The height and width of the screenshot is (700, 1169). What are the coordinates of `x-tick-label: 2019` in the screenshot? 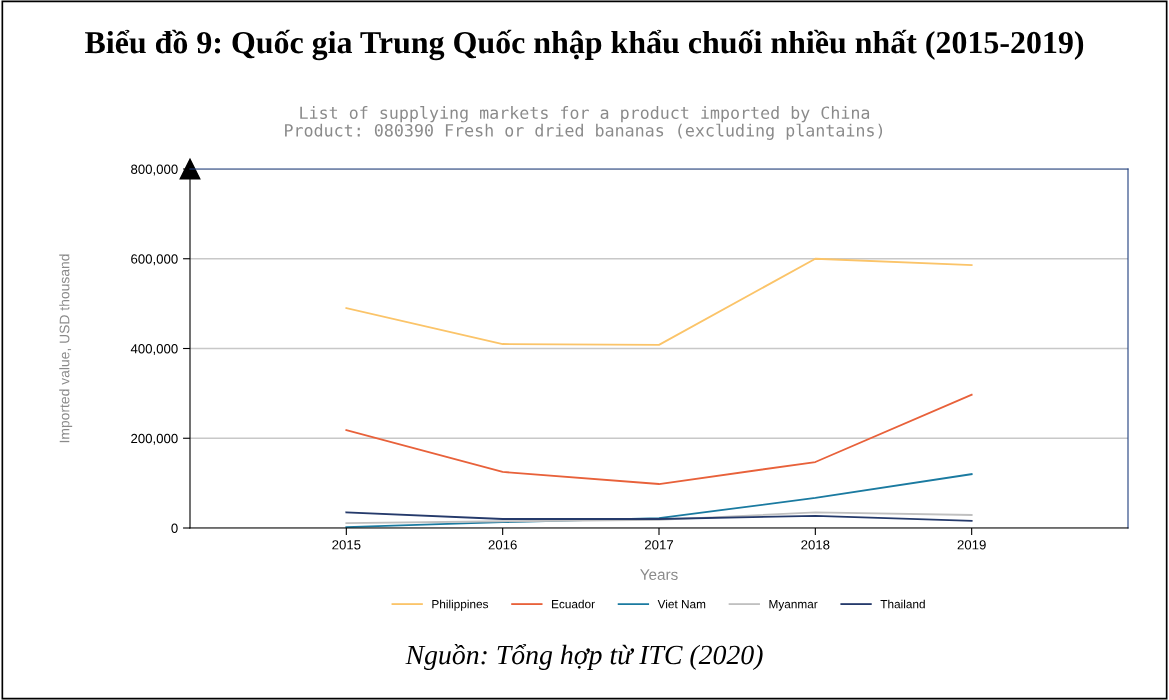 It's located at (971, 545).